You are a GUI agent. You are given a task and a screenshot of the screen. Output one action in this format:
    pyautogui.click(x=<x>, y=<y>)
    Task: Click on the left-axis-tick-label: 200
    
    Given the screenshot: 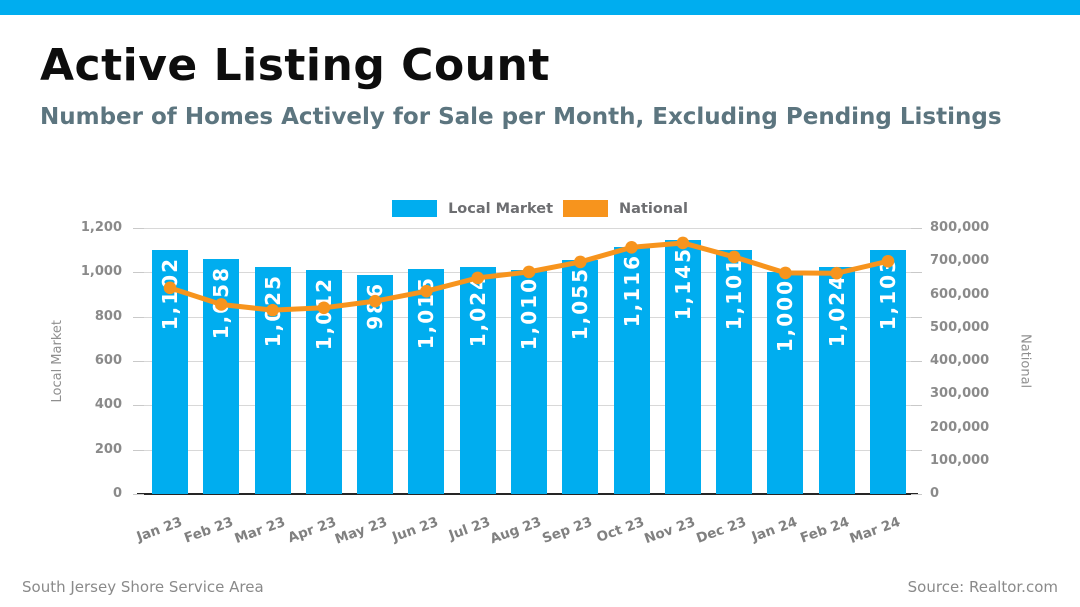 What is the action you would take?
    pyautogui.click(x=108, y=449)
    